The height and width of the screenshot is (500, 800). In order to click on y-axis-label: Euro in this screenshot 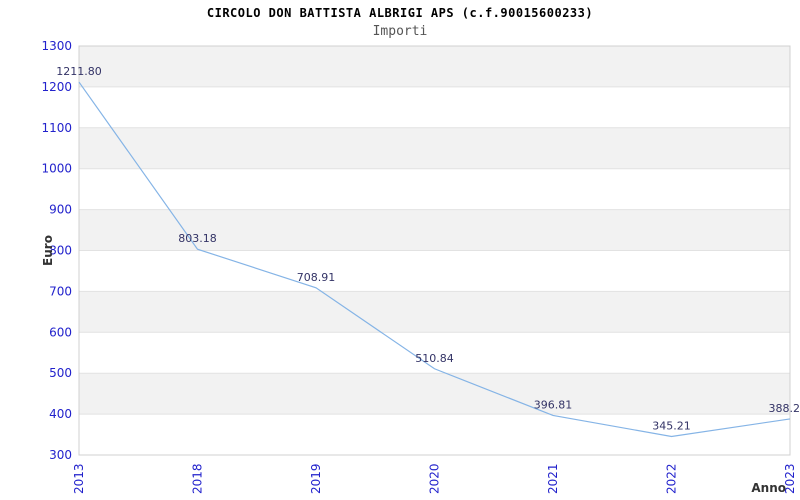, I will do `click(48, 250)`.